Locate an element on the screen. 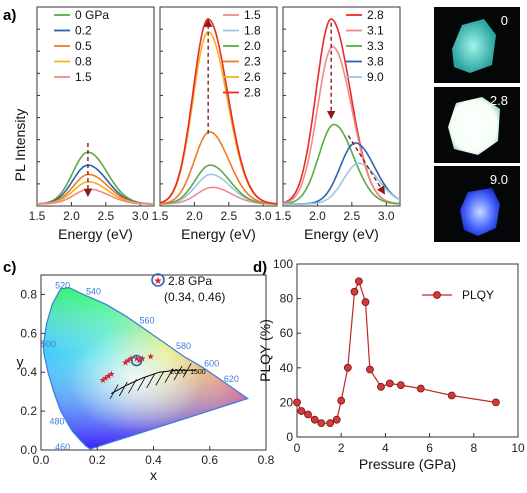 The height and width of the screenshot is (493, 527). sample-photo: 9.0 is located at coordinates (477, 204).